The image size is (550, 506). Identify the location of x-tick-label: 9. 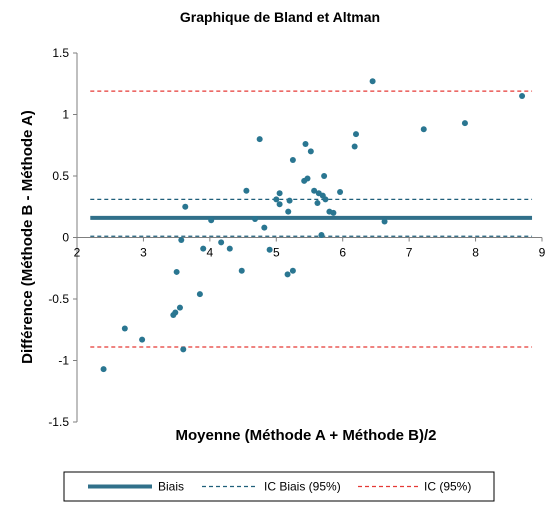
(542, 253).